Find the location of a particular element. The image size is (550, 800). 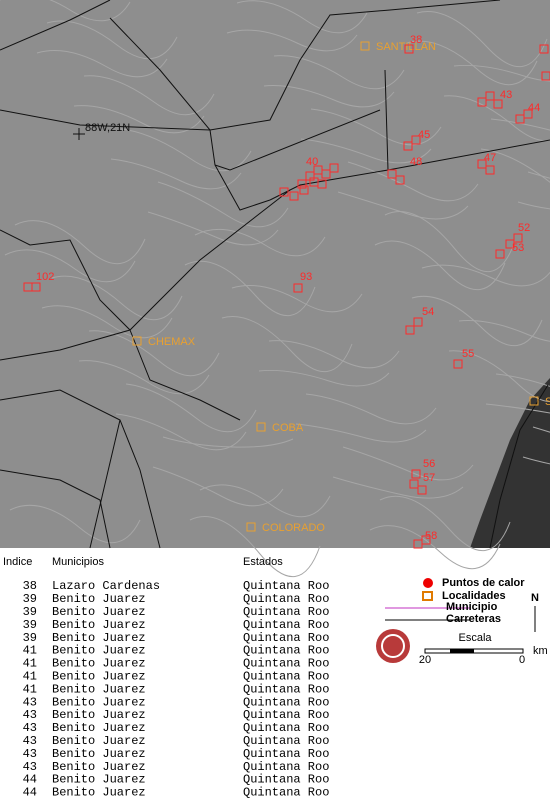

map-label: 56 is located at coordinates (429, 464).